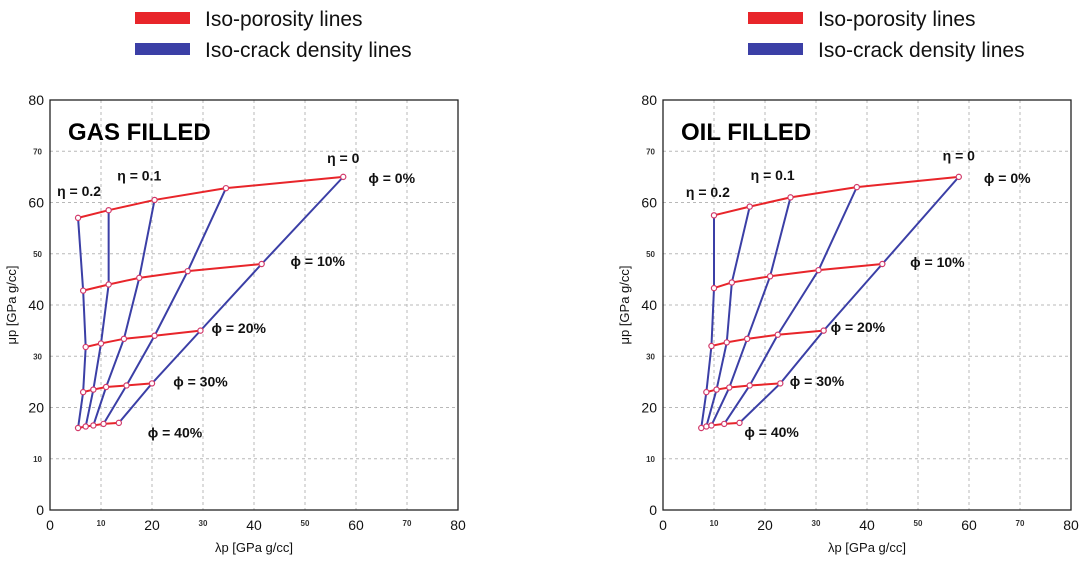  Describe the element at coordinates (139, 132) in the screenshot. I see `panel-title: GAS FILLED` at that location.